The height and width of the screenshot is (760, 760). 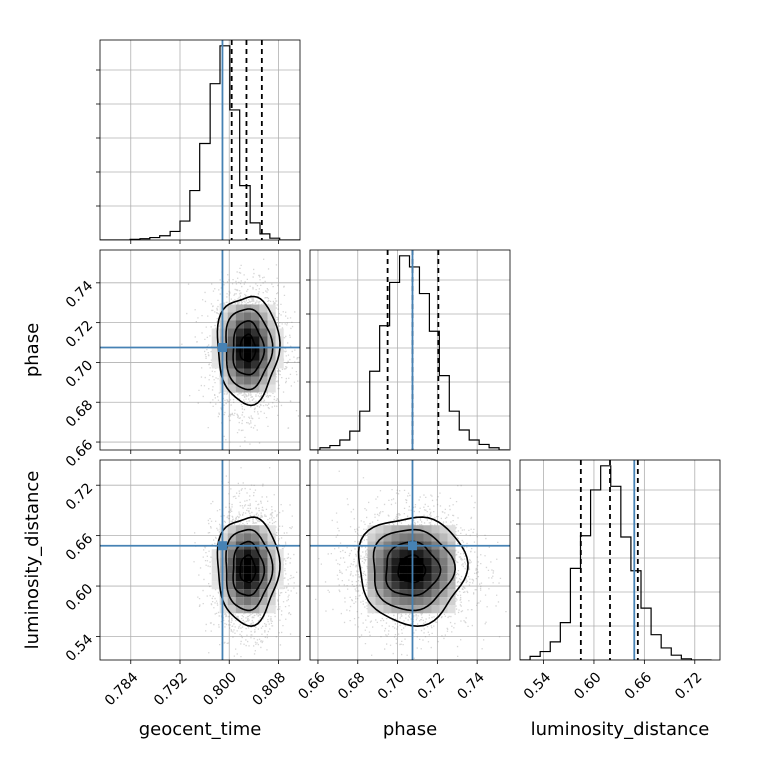 I want to click on truth-marker, so click(x=222, y=546).